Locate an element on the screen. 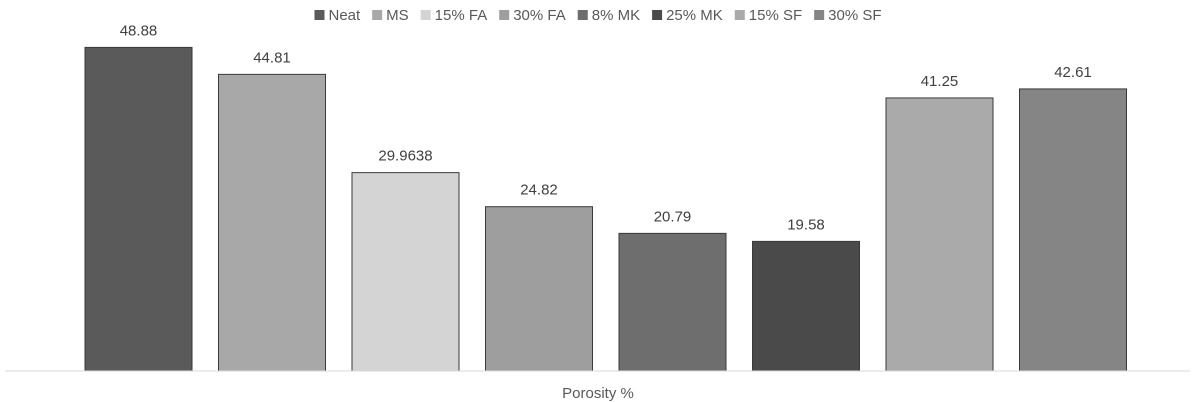 The image size is (1196, 402). legend-label-neat: Neat is located at coordinates (344, 15).